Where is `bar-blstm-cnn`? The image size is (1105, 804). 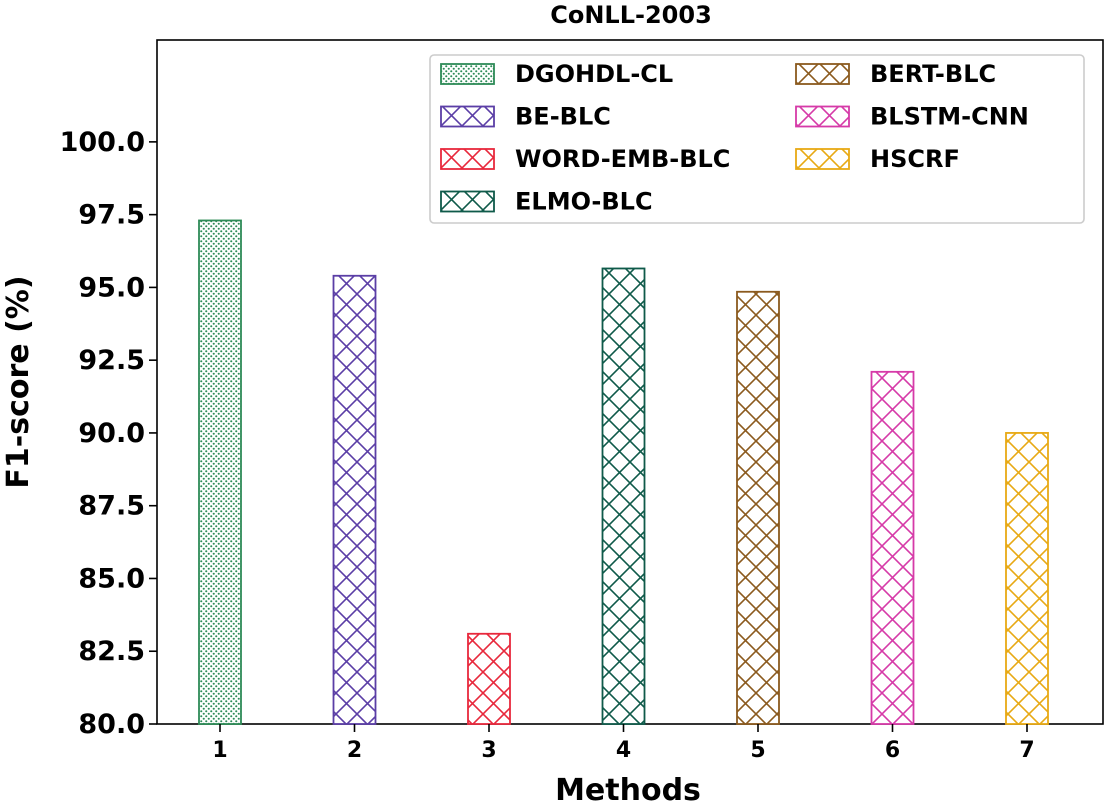 bar-blstm-cnn is located at coordinates (892, 547).